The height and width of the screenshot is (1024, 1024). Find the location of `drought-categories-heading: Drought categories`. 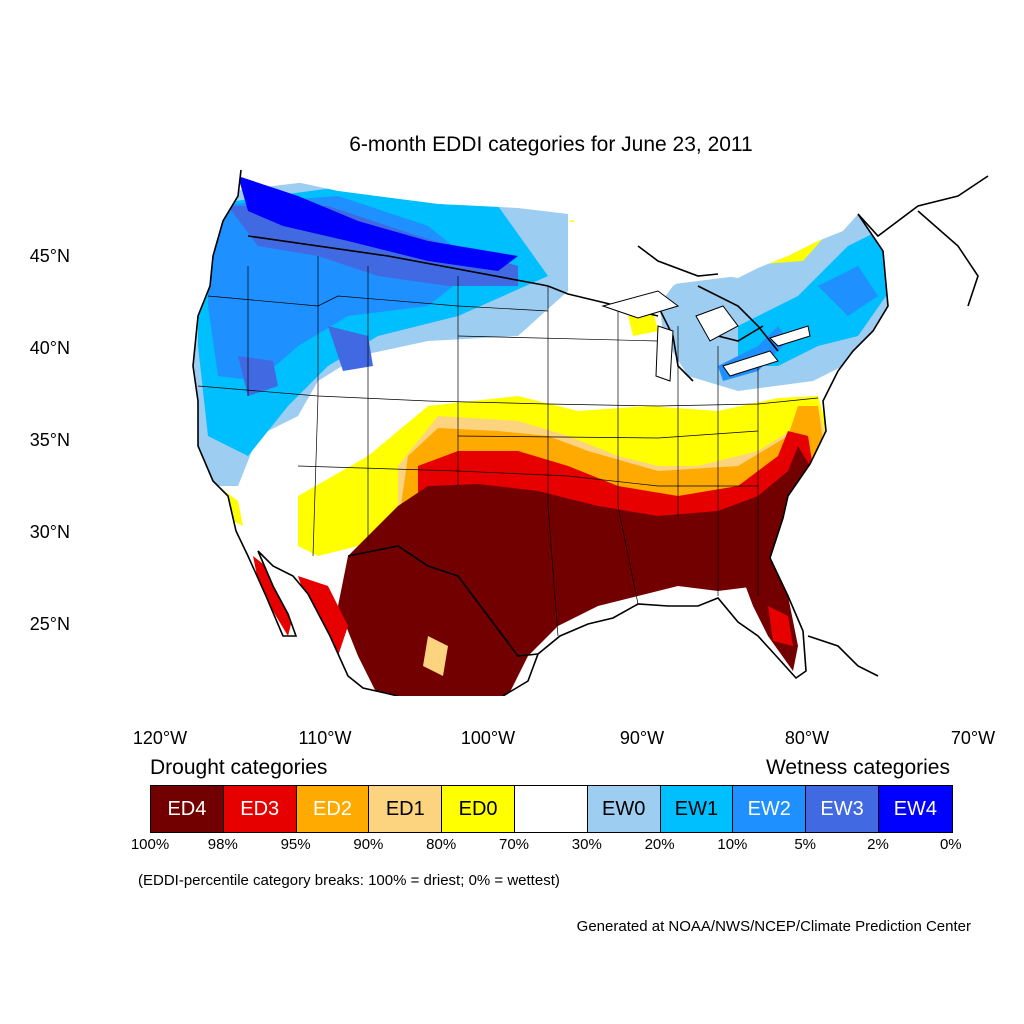

drought-categories-heading: Drought categories is located at coordinates (239, 767).